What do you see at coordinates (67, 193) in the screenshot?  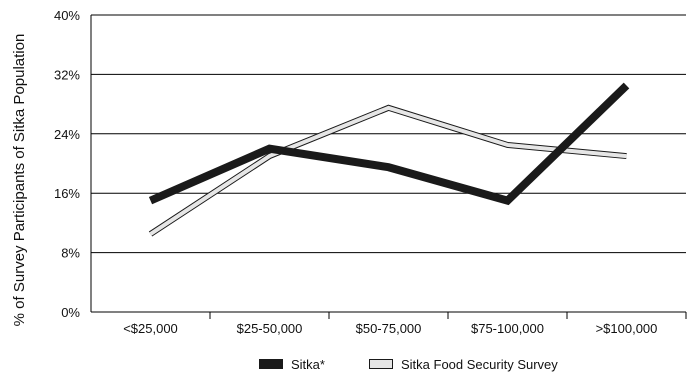 I see `y-tick-label: 16%` at bounding box center [67, 193].